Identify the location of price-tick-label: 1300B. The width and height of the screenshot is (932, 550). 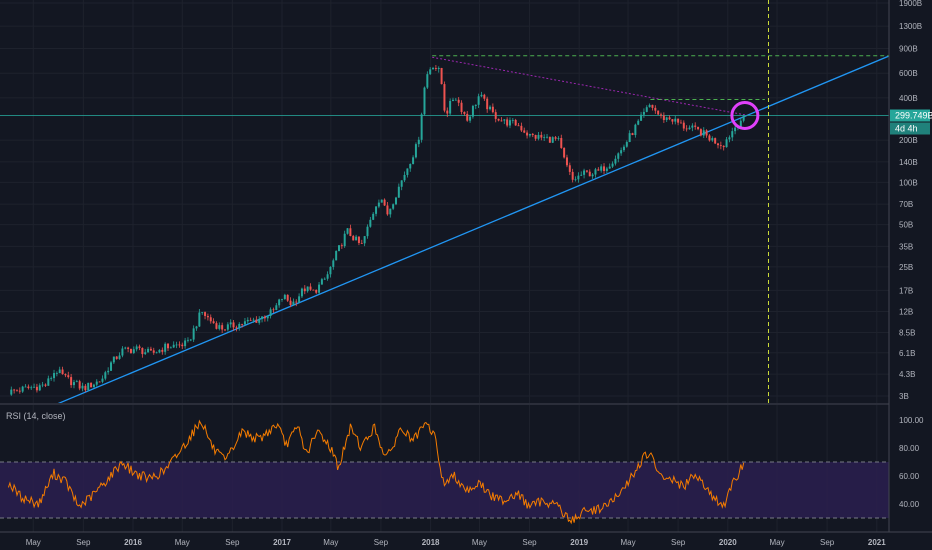
(910, 26).